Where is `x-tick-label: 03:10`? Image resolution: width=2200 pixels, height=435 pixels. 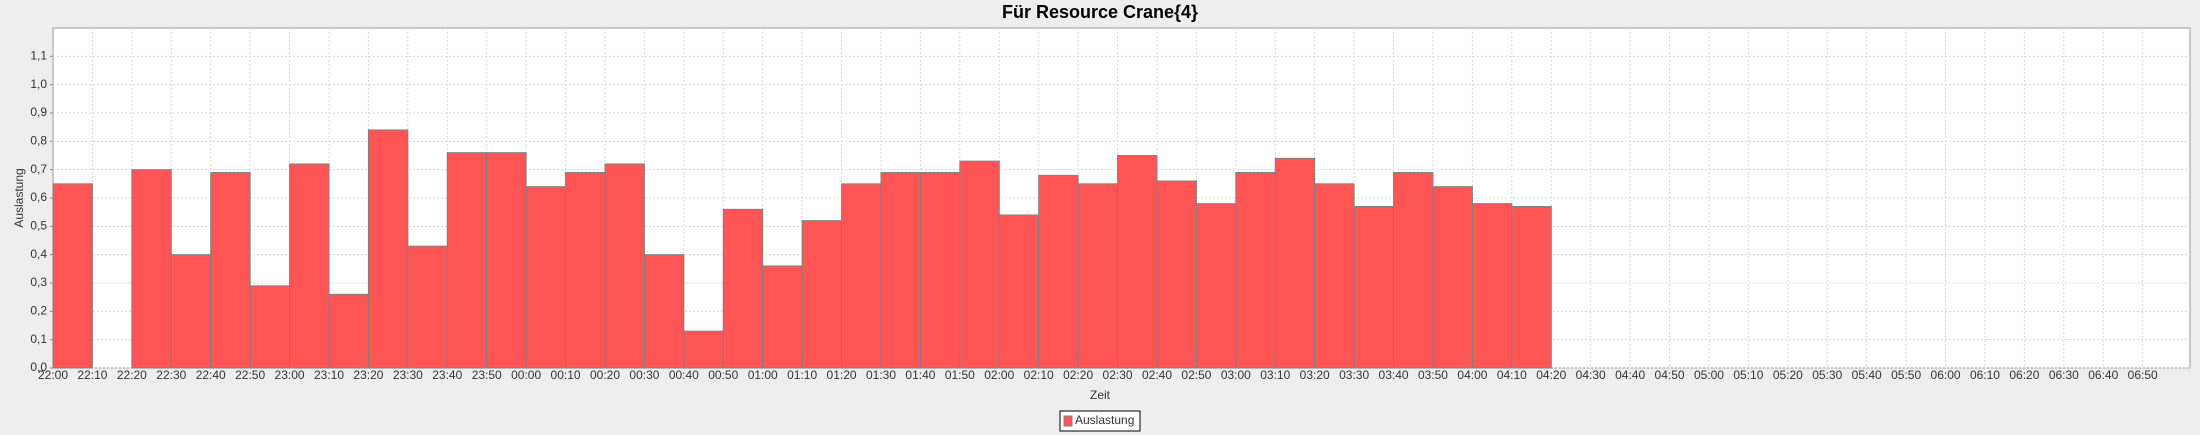 x-tick-label: 03:10 is located at coordinates (1275, 375).